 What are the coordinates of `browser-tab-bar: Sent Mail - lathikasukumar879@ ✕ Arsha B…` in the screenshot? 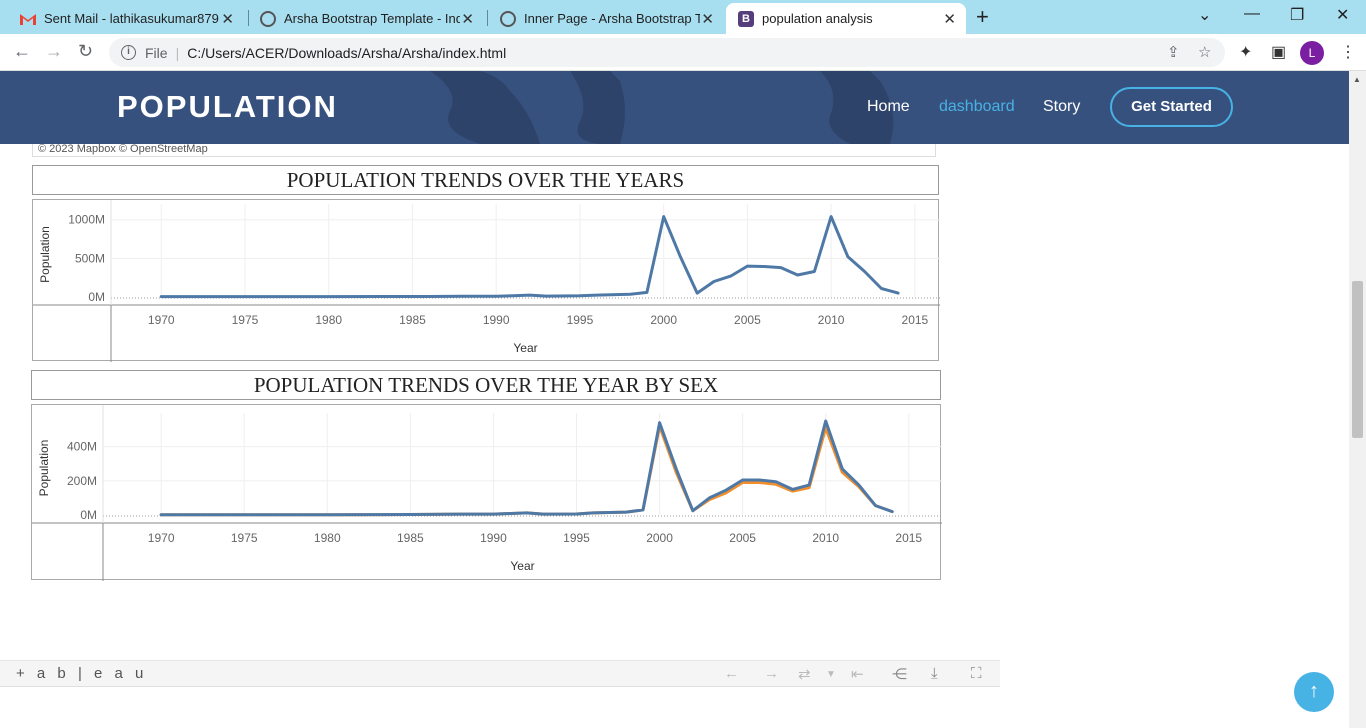 It's located at (683, 17).